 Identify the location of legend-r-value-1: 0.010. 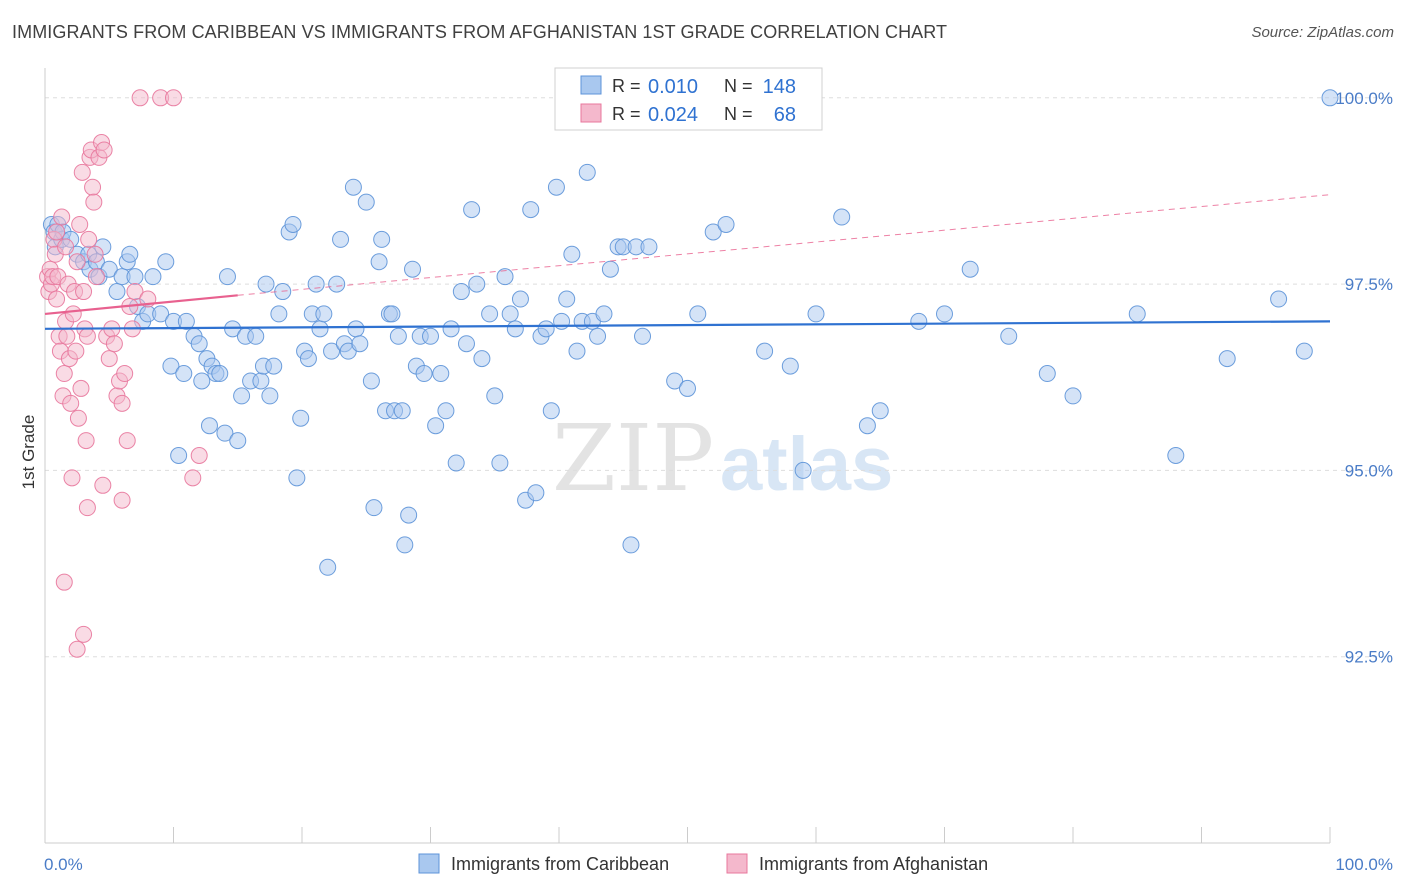
(673, 87).